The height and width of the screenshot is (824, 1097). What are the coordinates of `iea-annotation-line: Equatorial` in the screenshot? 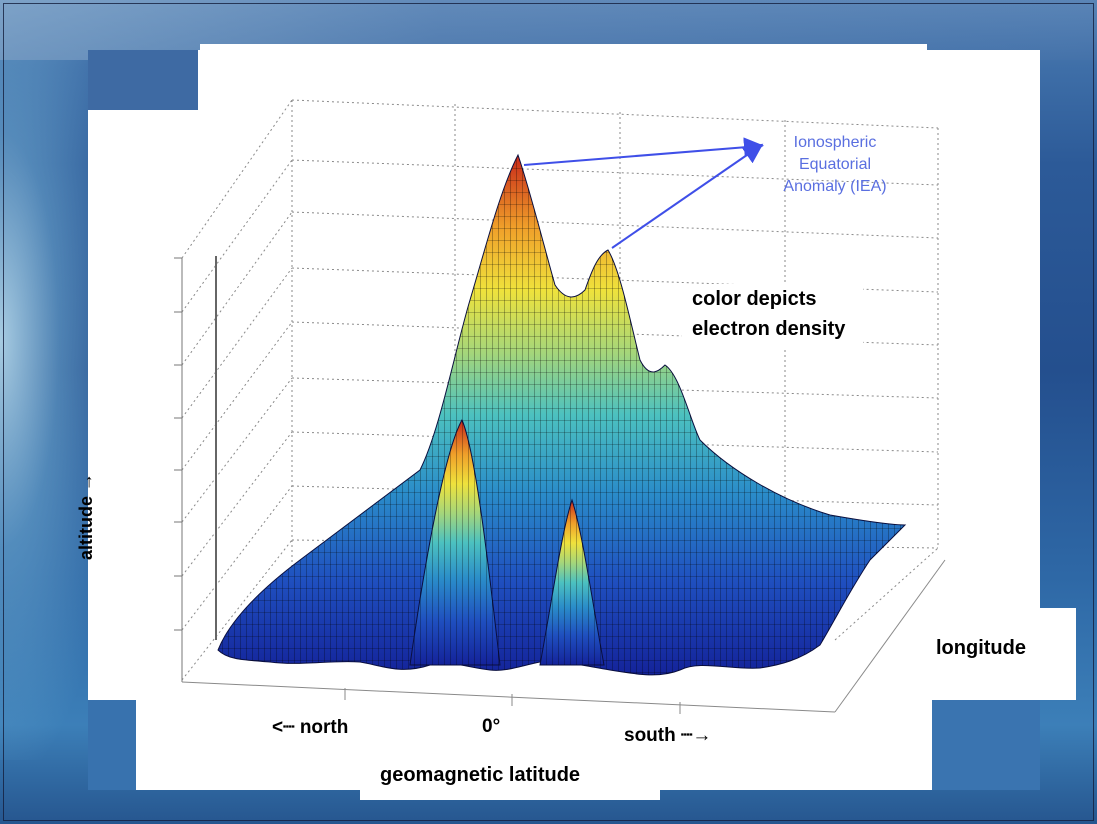 It's located at (835, 164).